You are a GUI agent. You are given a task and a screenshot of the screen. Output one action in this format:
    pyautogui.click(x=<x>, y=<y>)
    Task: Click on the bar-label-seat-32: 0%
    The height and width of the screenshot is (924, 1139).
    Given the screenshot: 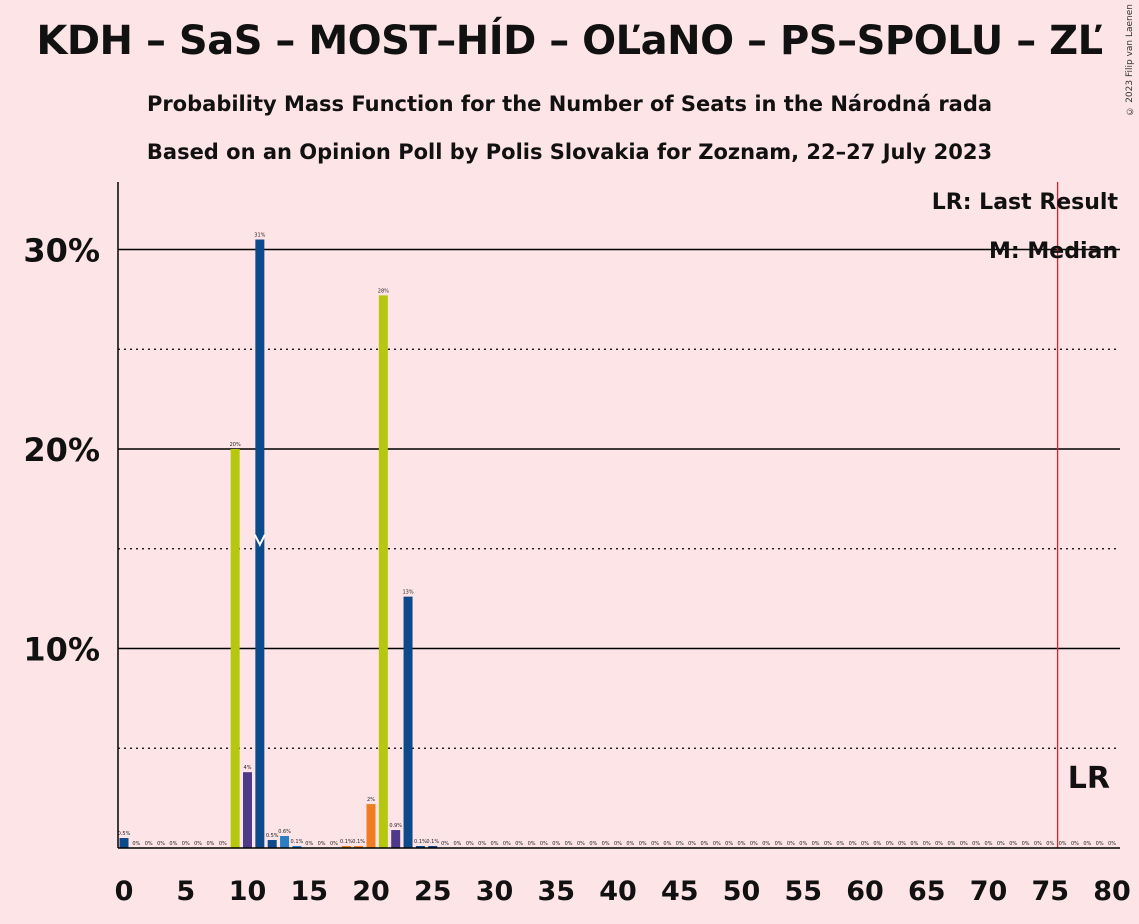 What is the action you would take?
    pyautogui.click(x=519, y=844)
    